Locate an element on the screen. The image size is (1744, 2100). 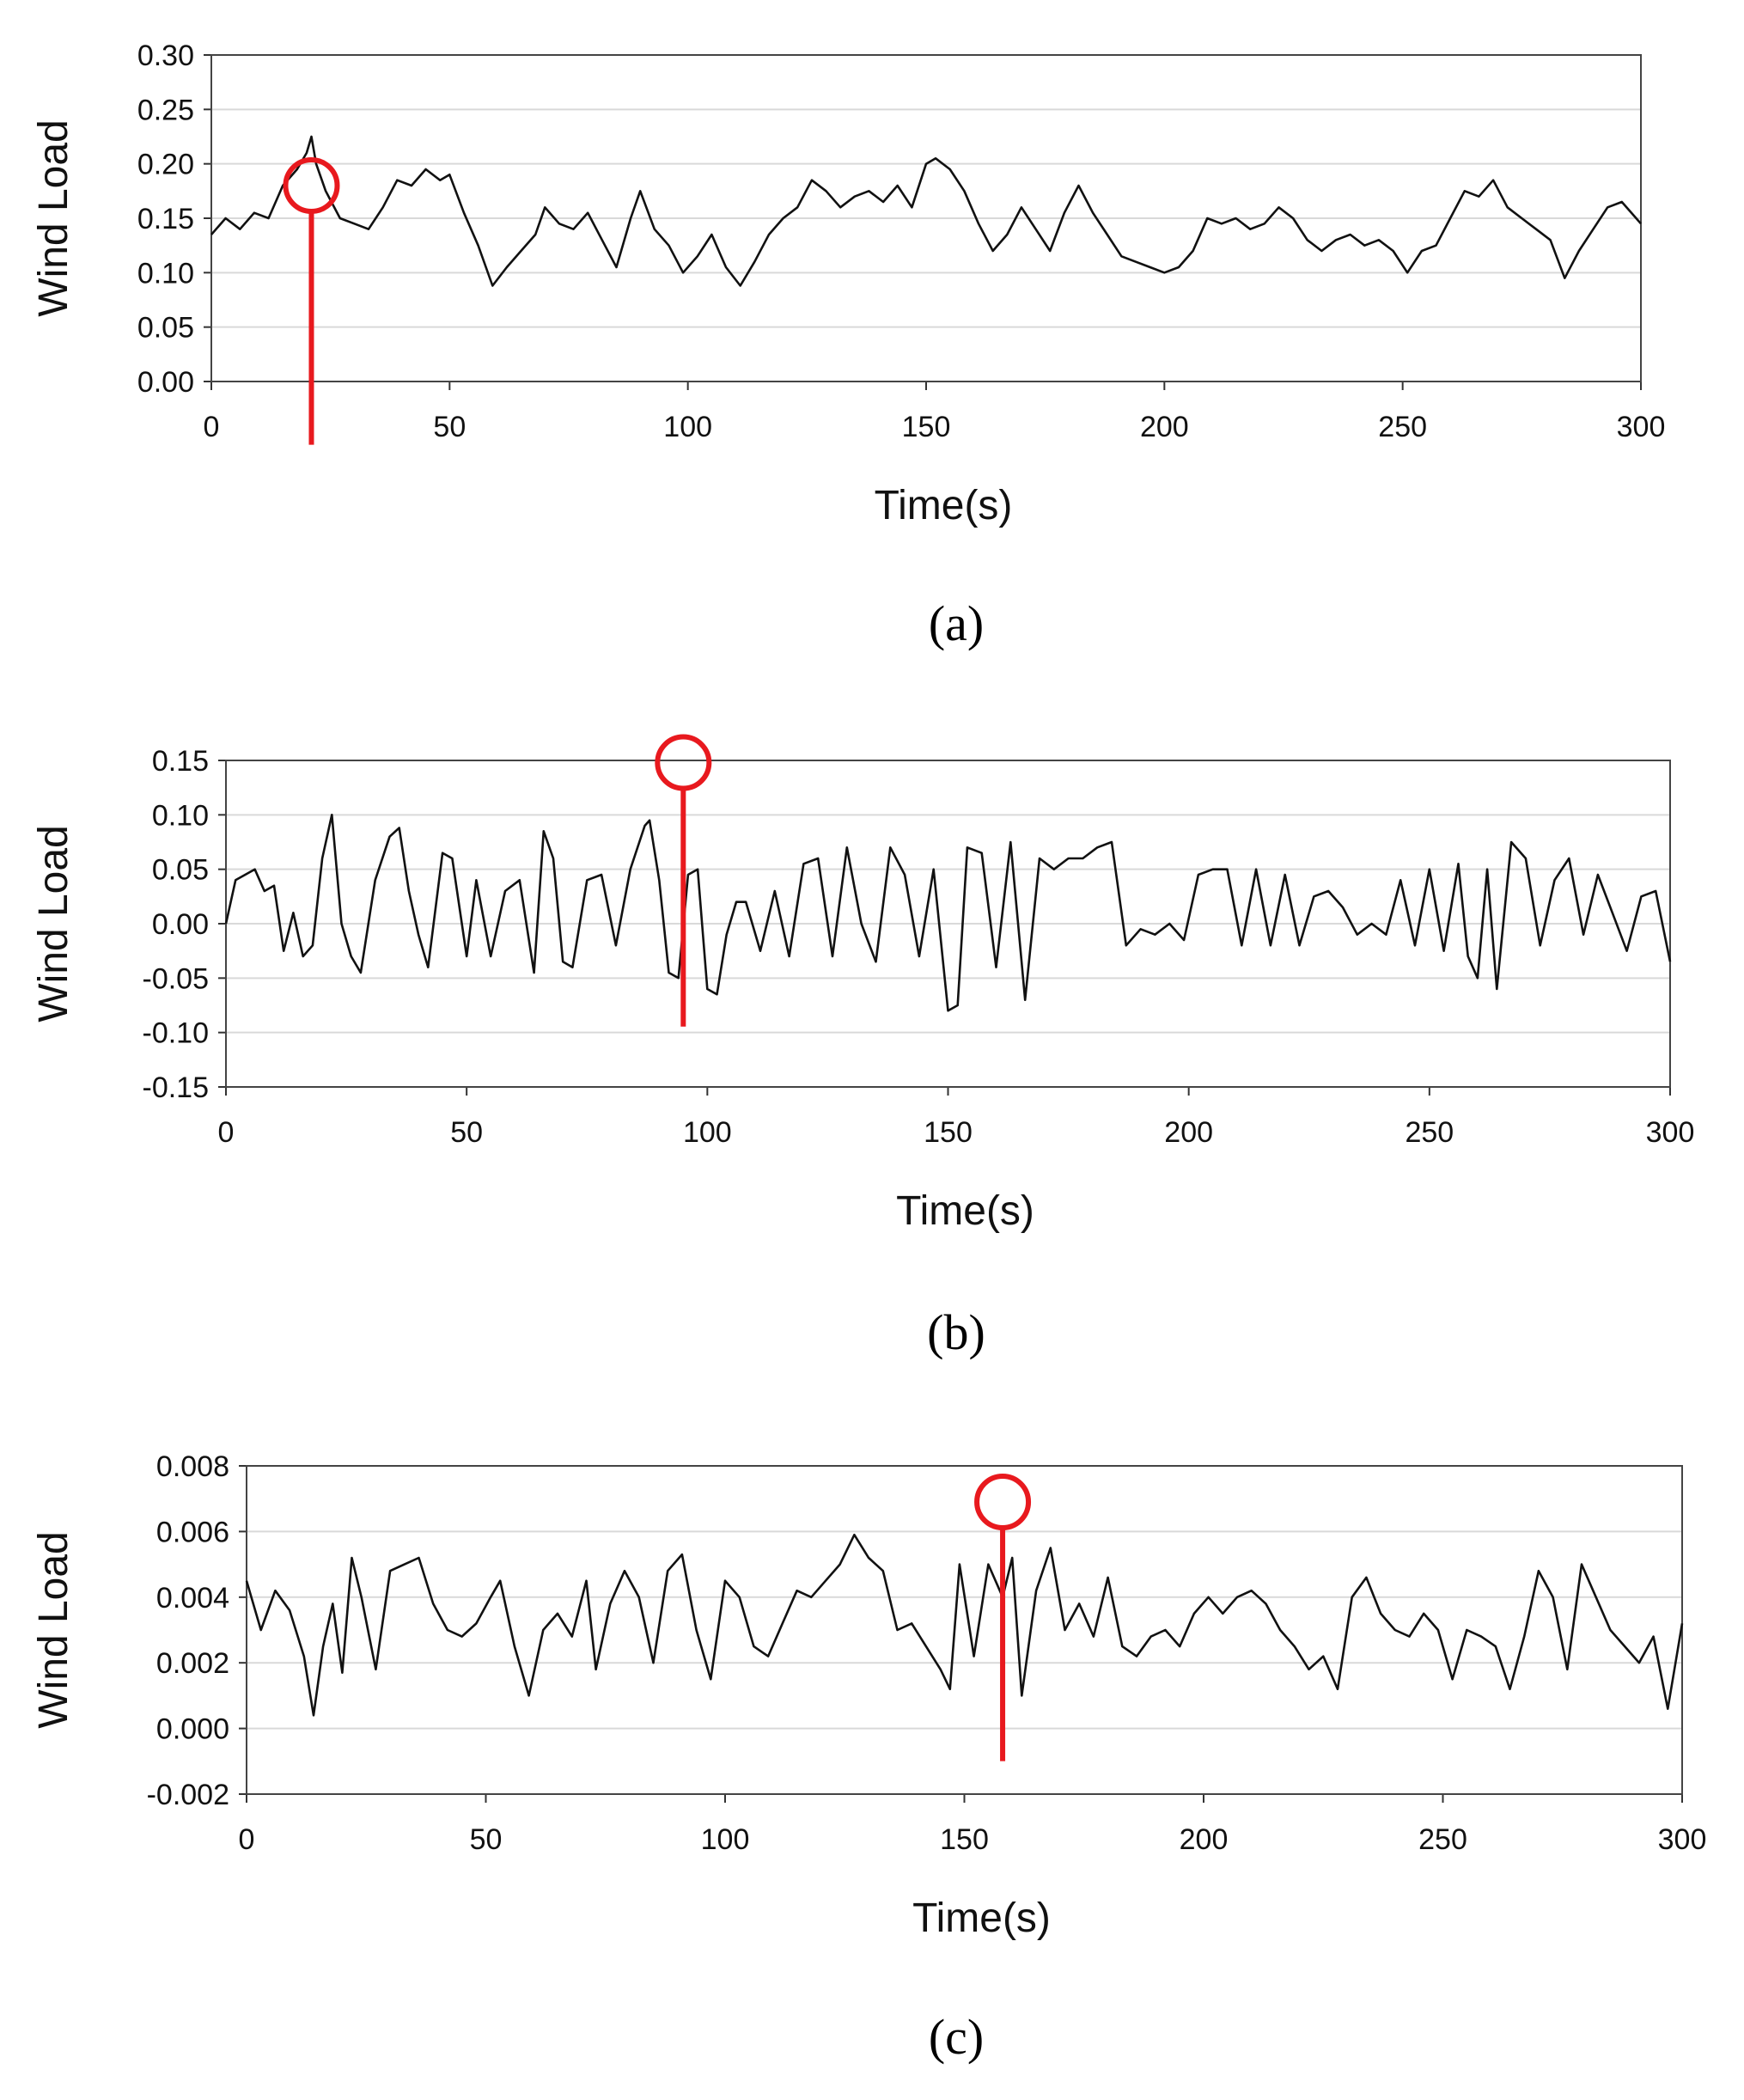
y-tick-label: -0.002 is located at coordinates (188, 1795).